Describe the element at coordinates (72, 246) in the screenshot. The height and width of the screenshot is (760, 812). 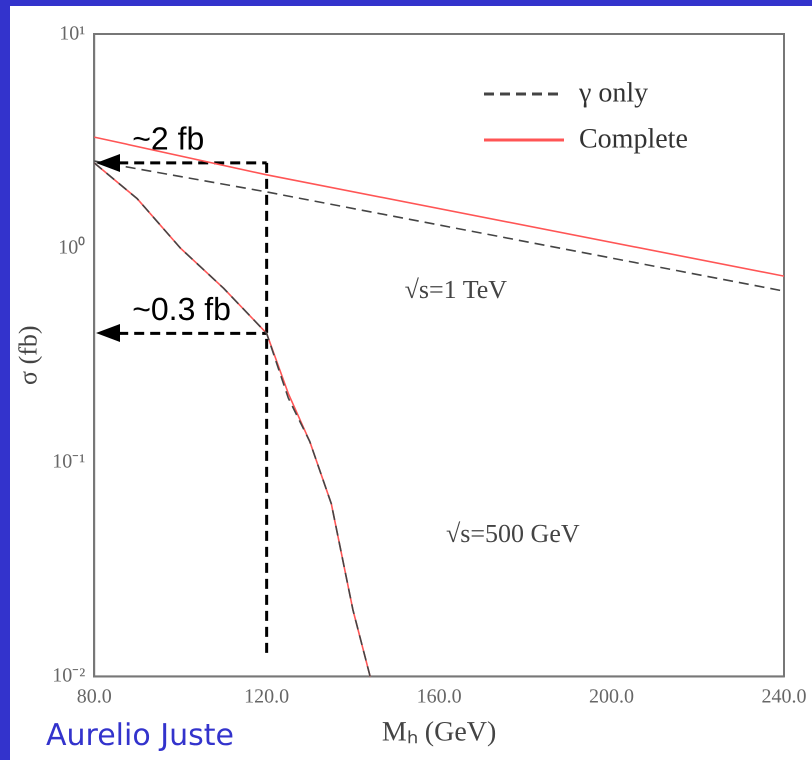
I see `y-tick-label: 10⁰` at that location.